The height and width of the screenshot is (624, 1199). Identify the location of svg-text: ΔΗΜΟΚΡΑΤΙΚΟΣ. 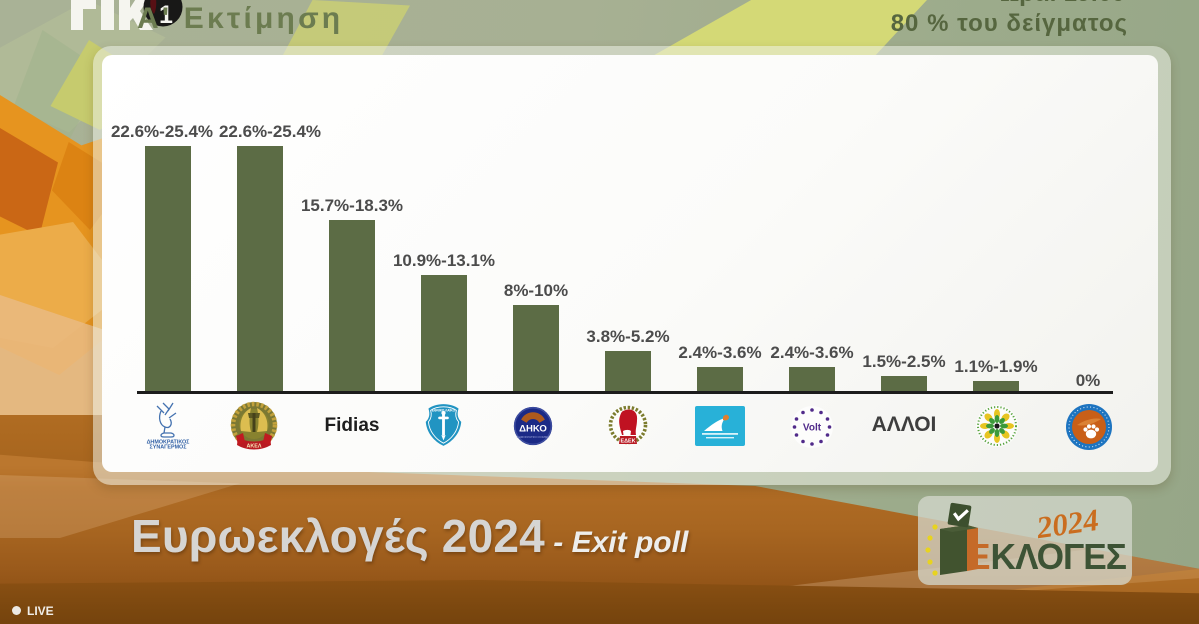
(169, 443).